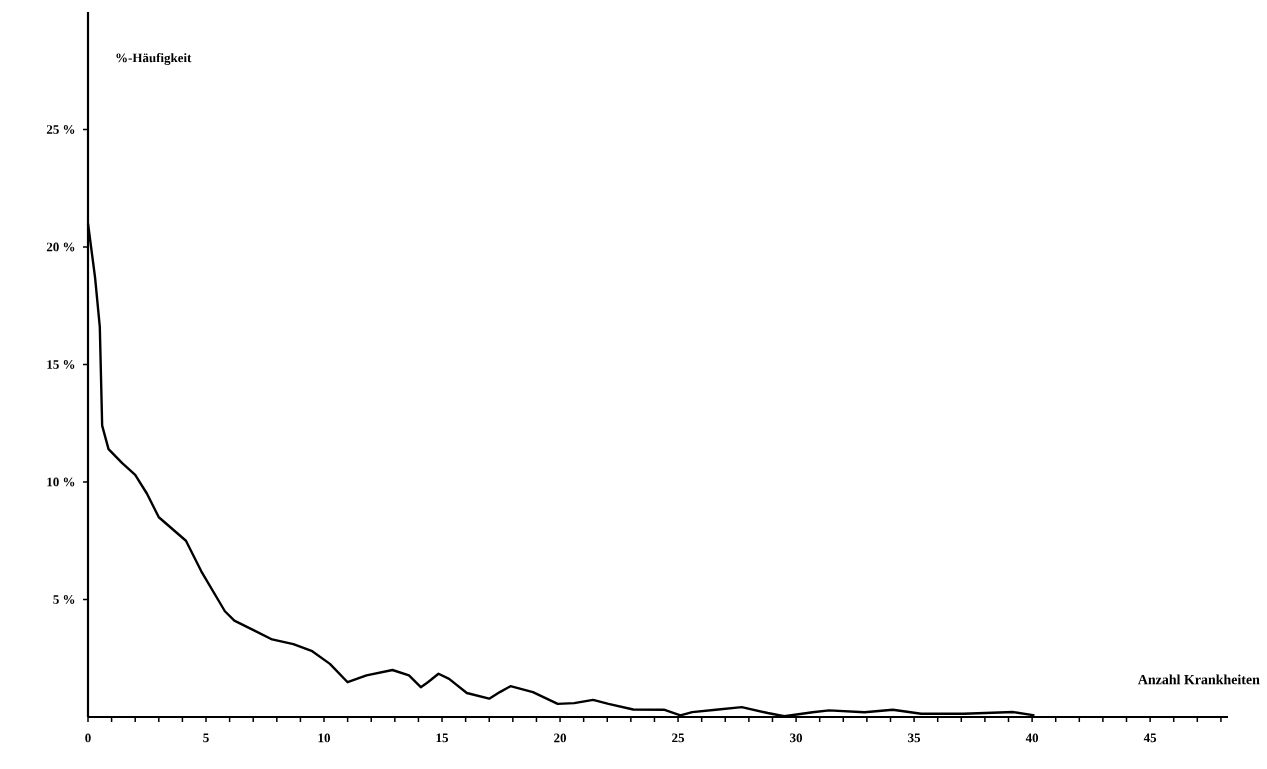 This screenshot has height=769, width=1267. I want to click on x-tick-label: 5, so click(206, 738).